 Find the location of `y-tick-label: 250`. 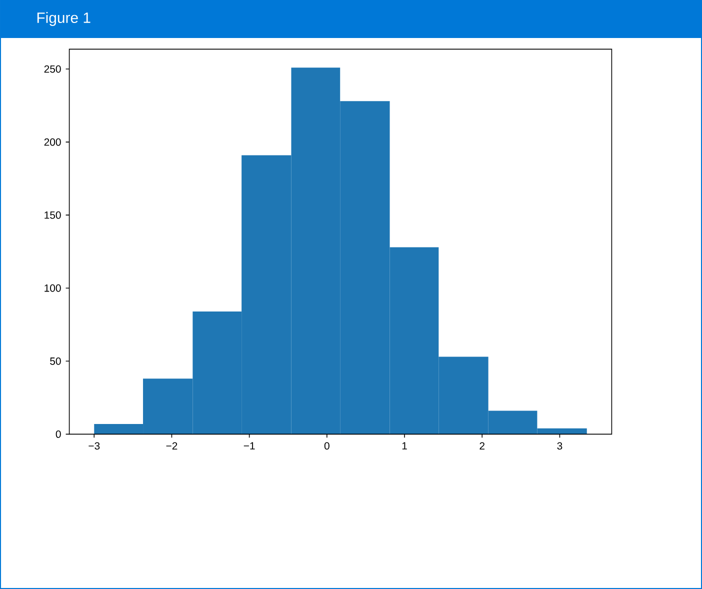

y-tick-label: 250 is located at coordinates (52, 69).